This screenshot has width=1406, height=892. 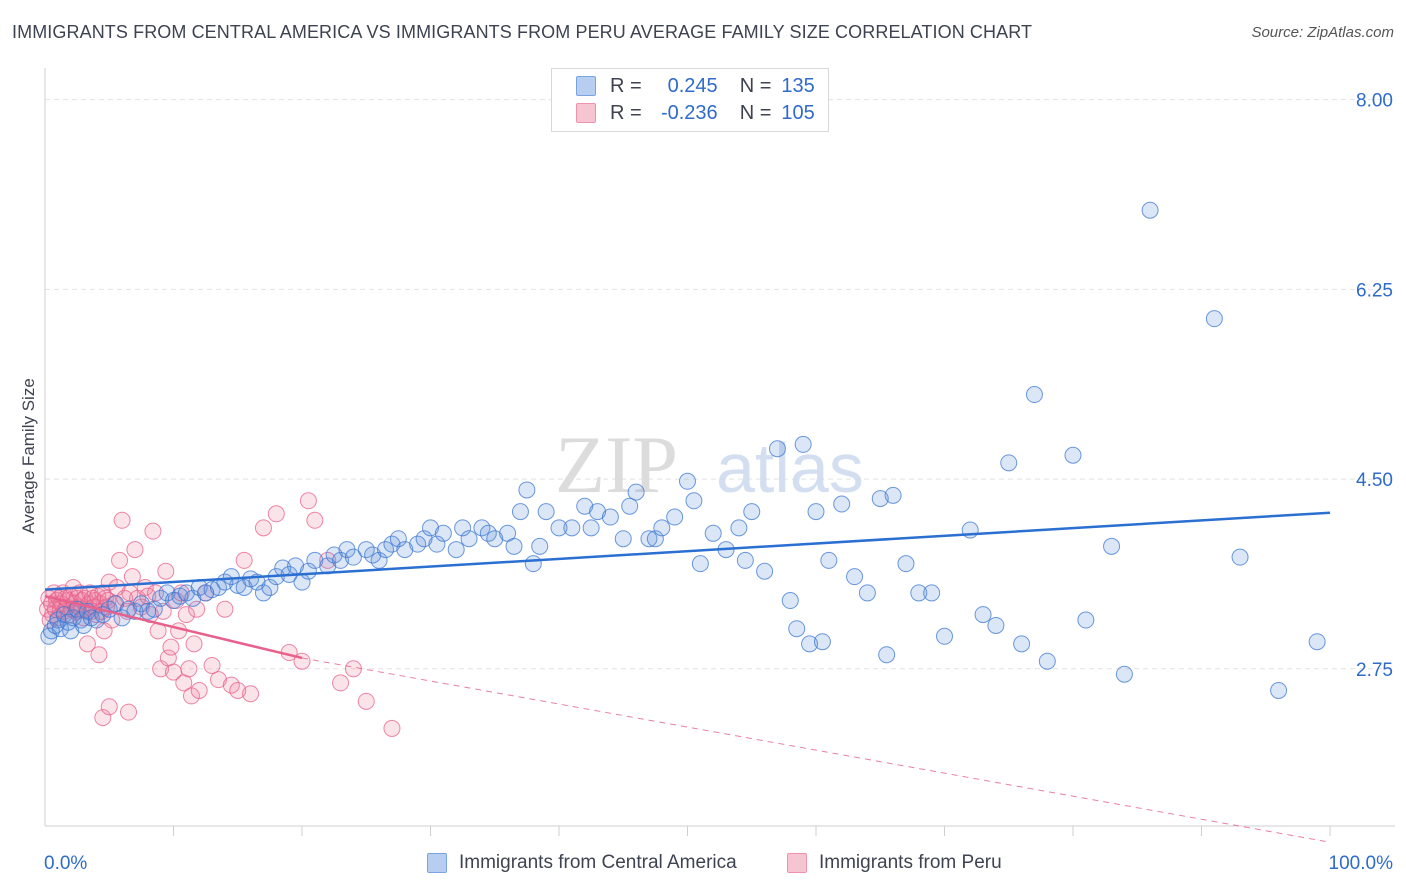 I want to click on bottom-legend-peru: Immigrants from Peru, so click(x=894, y=863).